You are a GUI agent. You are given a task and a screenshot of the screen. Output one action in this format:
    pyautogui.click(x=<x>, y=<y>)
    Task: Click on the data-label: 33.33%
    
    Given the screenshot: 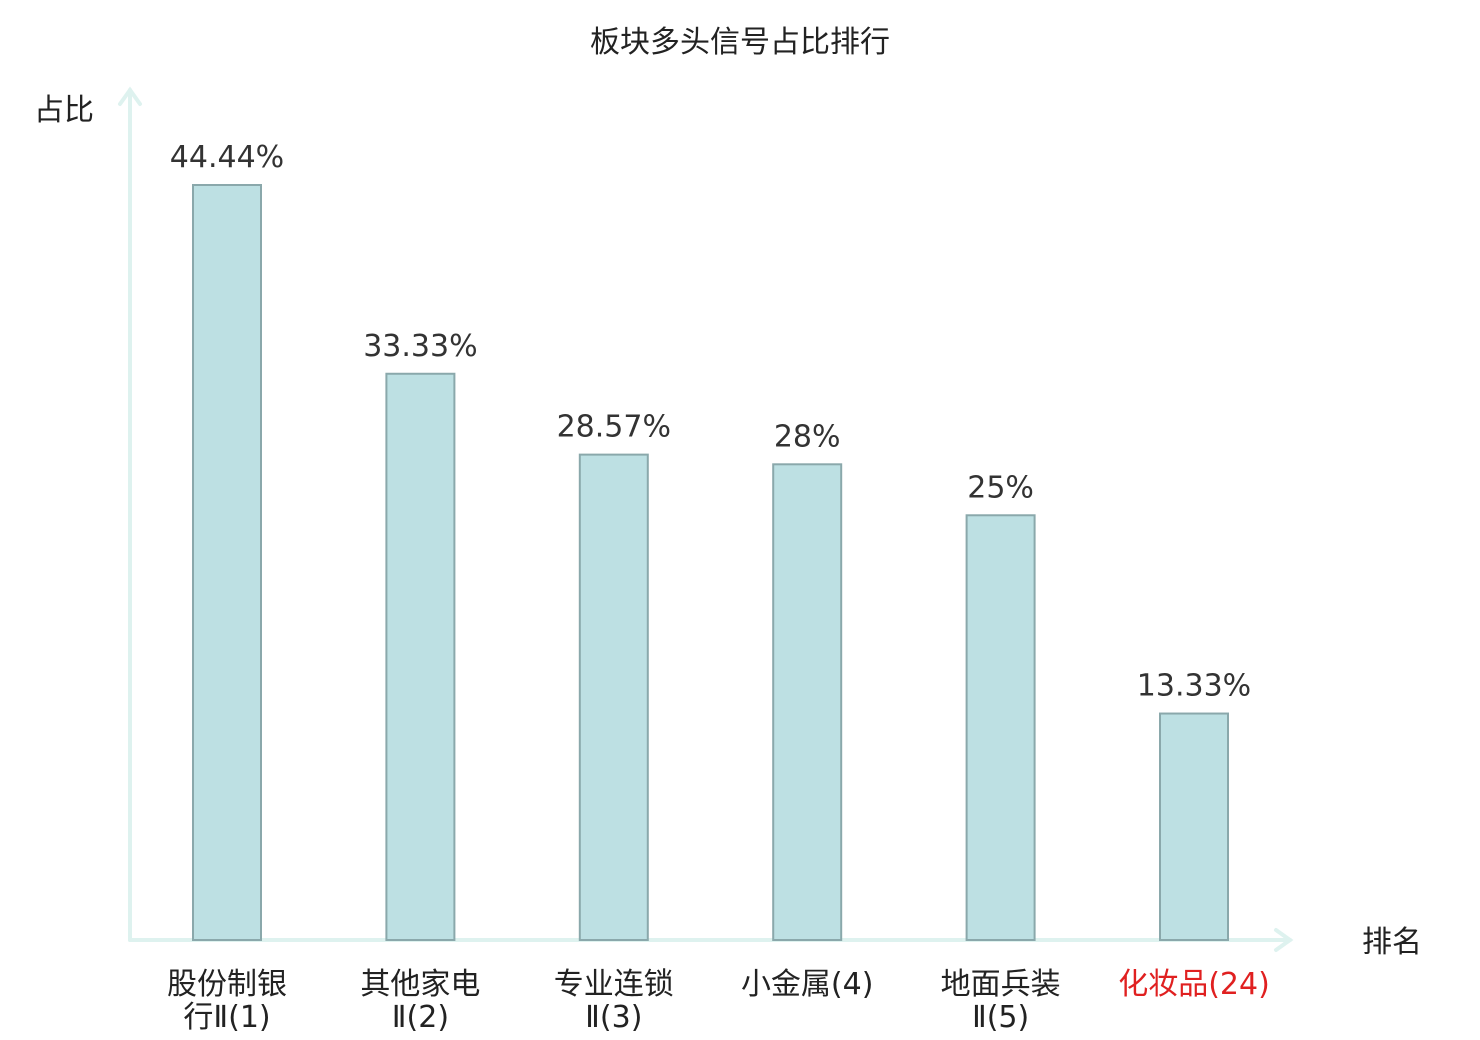 What is the action you would take?
    pyautogui.click(x=420, y=346)
    